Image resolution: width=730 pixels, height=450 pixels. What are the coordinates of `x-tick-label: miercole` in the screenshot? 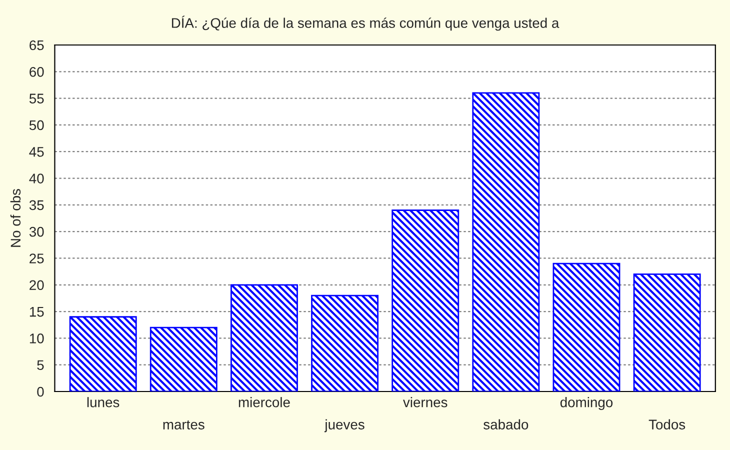 It's located at (264, 402).